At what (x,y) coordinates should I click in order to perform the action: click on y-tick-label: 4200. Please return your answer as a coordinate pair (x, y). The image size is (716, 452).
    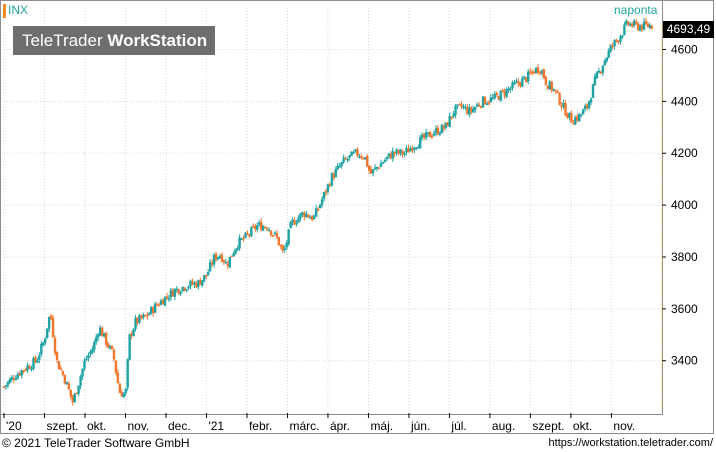
    Looking at the image, I should click on (684, 153).